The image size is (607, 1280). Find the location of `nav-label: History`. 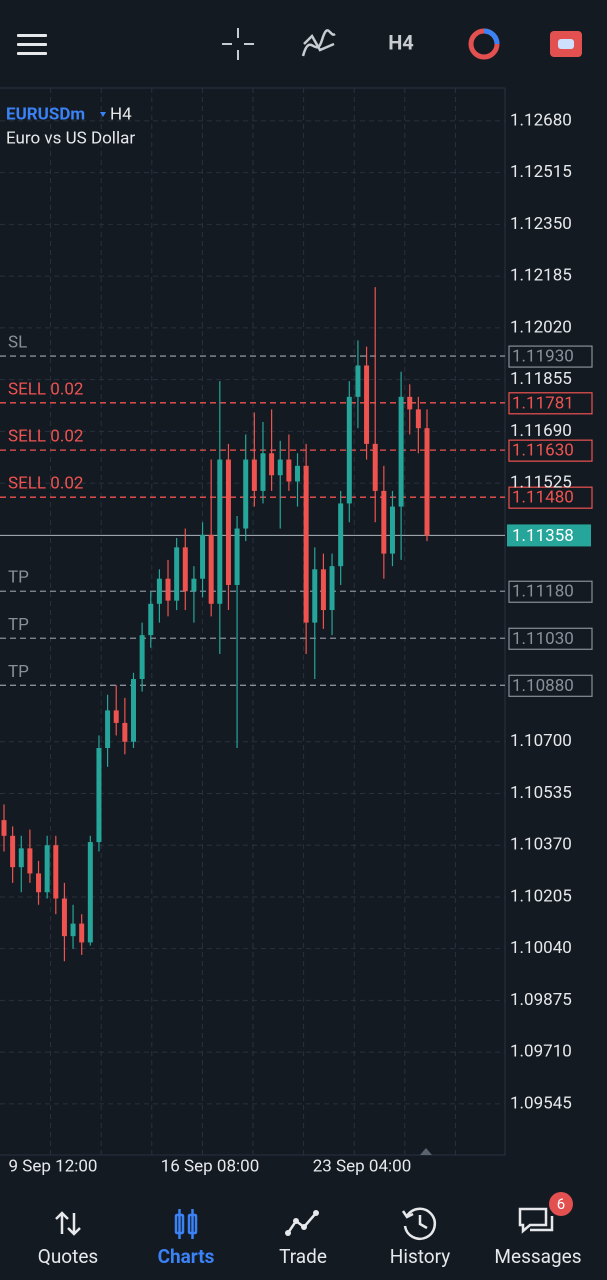

nav-label: History is located at coordinates (420, 1256).